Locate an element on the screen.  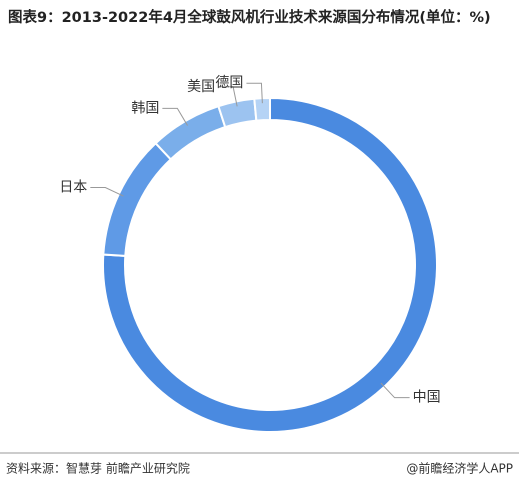
chart-title: 图表9：2013-2022年4月全球鼓风机行业技术来源国分布情况(单位：%) is located at coordinates (249, 18).